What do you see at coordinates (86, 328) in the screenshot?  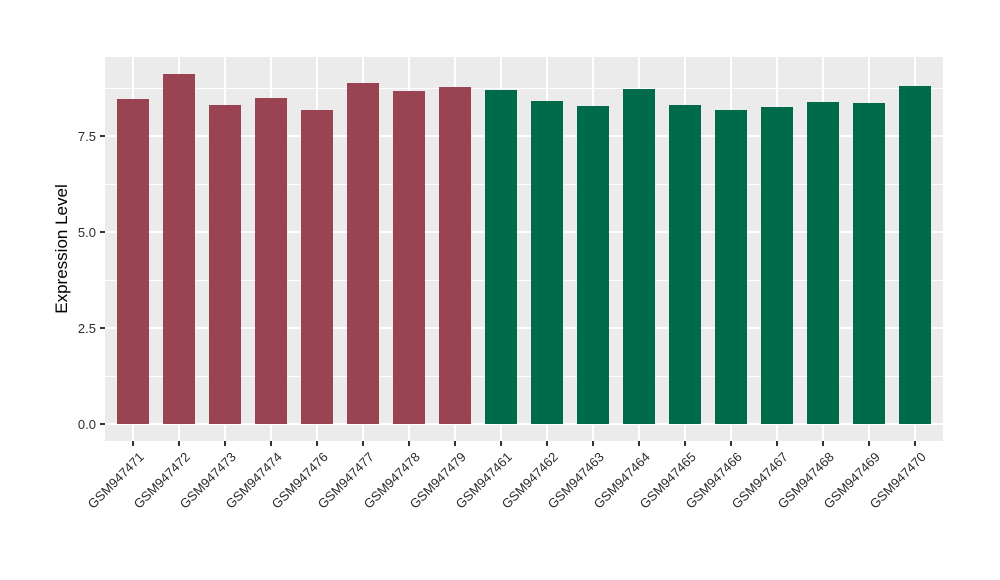 I see `y-tick-label: 2.5` at bounding box center [86, 328].